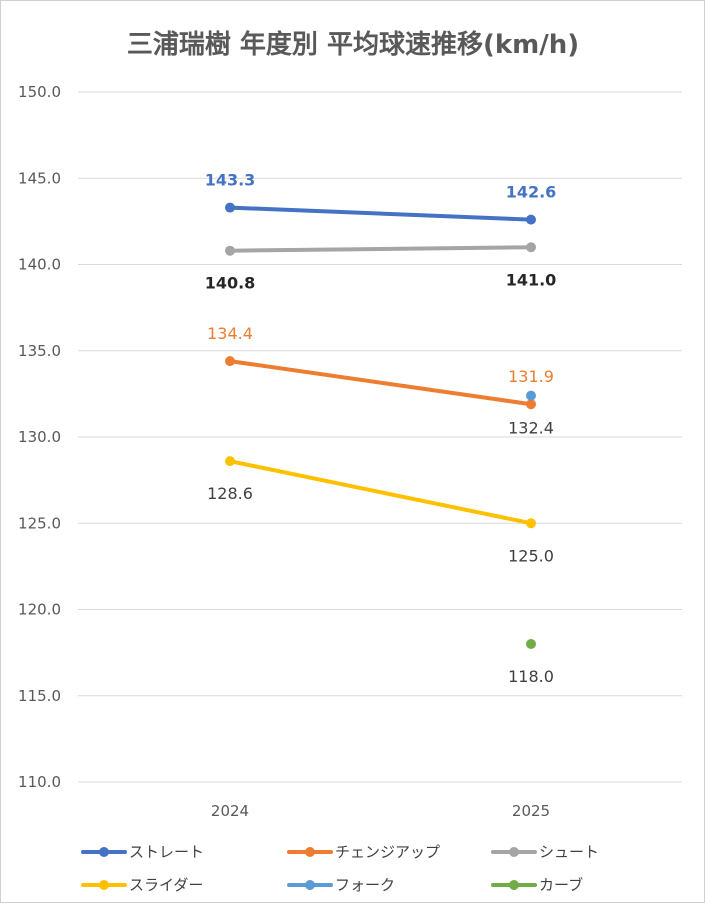 Image resolution: width=705 pixels, height=904 pixels. Describe the element at coordinates (380, 811) in the screenshot. I see `x-axis-ticks: 2024 2025` at that location.